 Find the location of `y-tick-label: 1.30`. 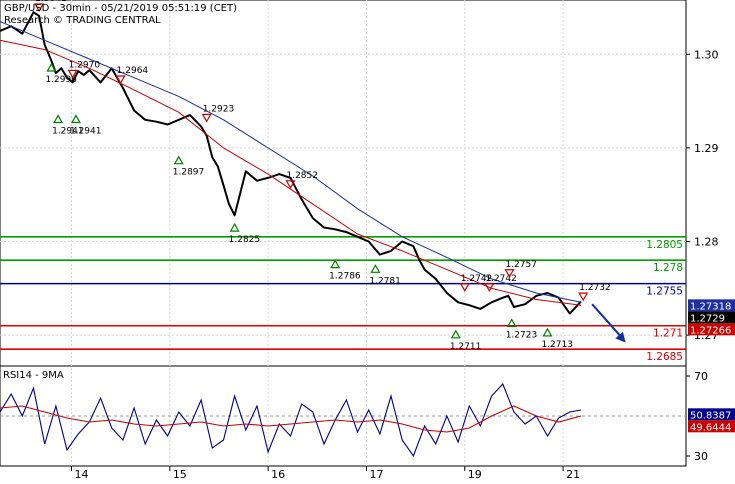

y-tick-label: 1.30 is located at coordinates (706, 54).